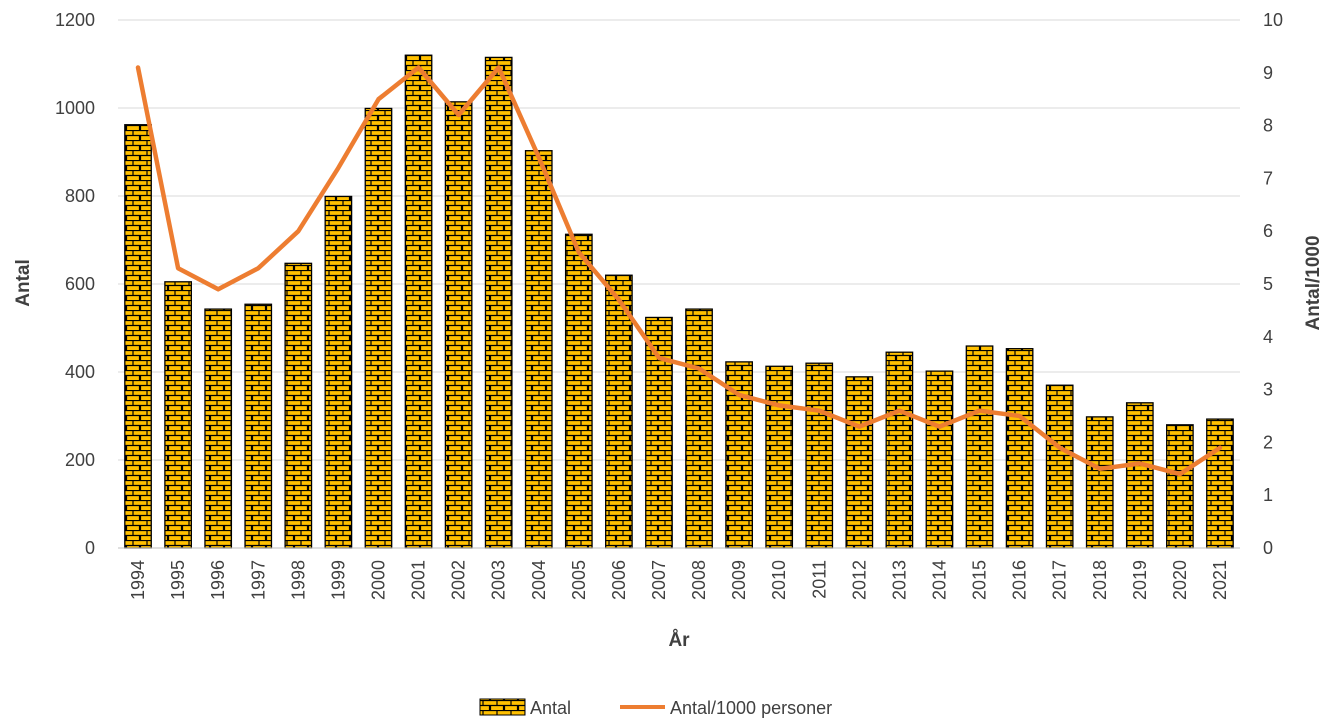  Describe the element at coordinates (90, 548) in the screenshot. I see `y-tick-label: 0` at that location.